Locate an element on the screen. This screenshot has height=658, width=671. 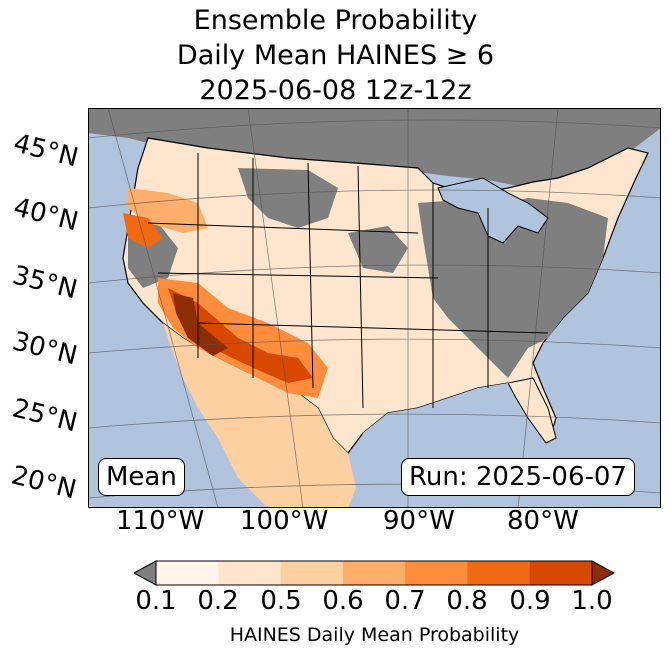
lon-label-100w: 100°W is located at coordinates (284, 521).